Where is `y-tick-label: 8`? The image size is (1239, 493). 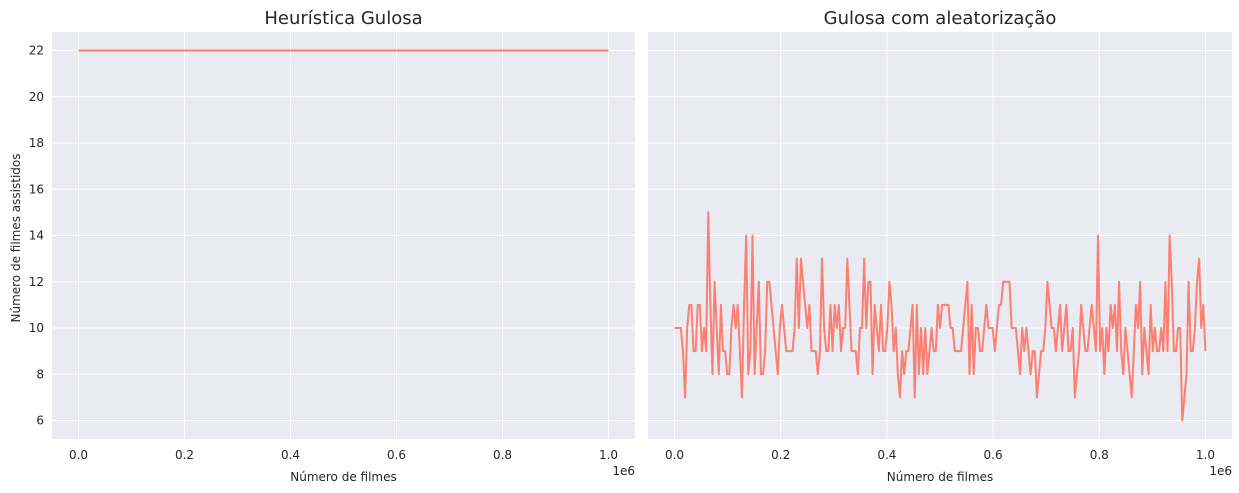 y-tick-label: 8 is located at coordinates (40, 374).